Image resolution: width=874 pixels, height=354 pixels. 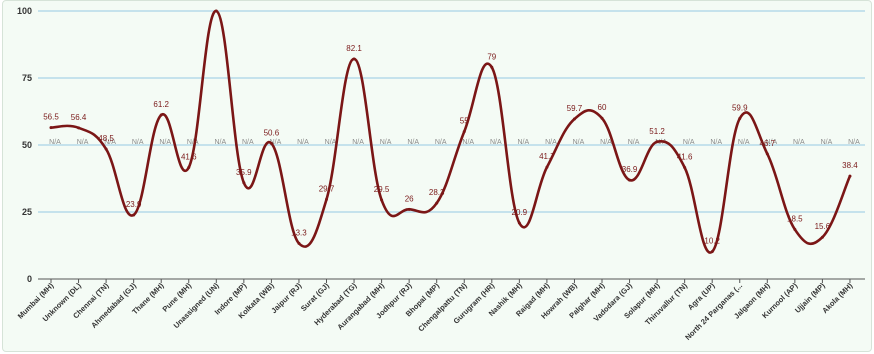 I want to click on data-label: 18.5, so click(x=795, y=218).